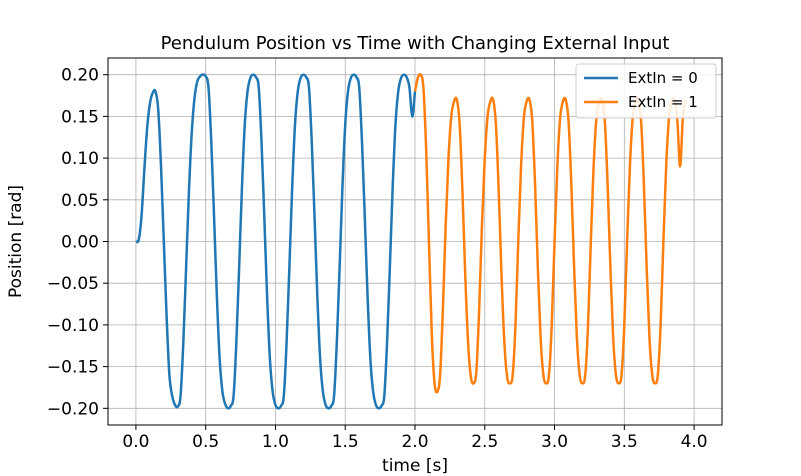  What do you see at coordinates (80, 159) in the screenshot?
I see `y-tick-label: 0.10` at bounding box center [80, 159].